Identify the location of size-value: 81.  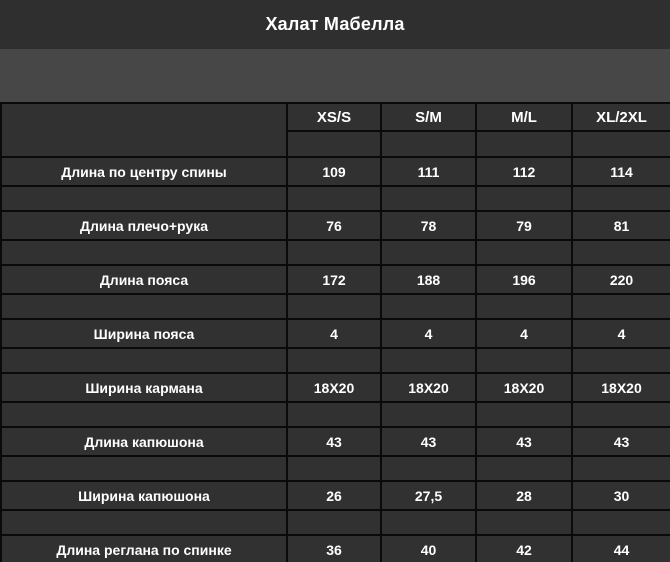
(620, 225).